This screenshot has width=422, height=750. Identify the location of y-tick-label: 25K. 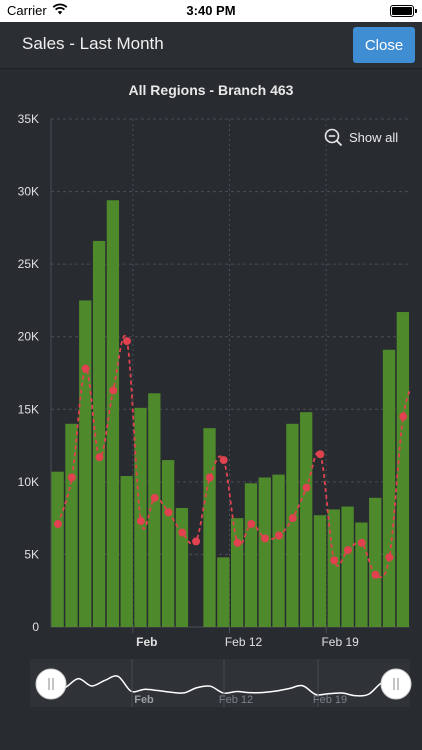
(28, 264).